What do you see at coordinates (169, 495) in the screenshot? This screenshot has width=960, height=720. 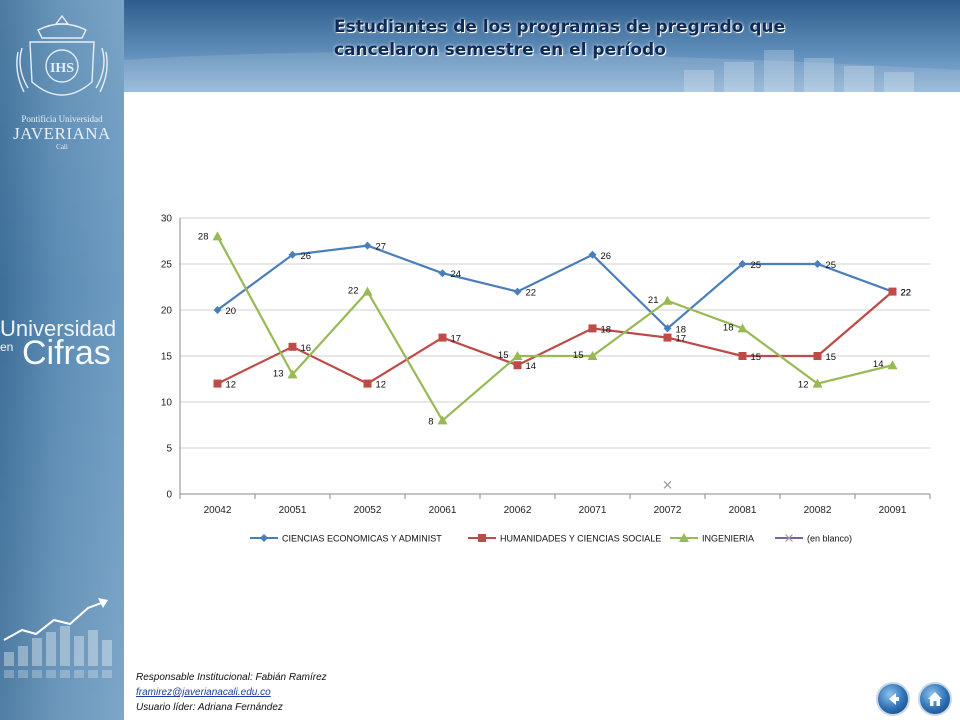 I see `y-tick-label: 0` at bounding box center [169, 495].